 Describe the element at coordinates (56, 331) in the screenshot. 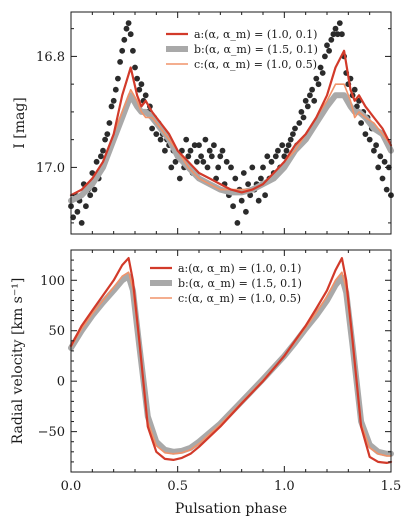

I see `y-tick-label: 50` at that location.